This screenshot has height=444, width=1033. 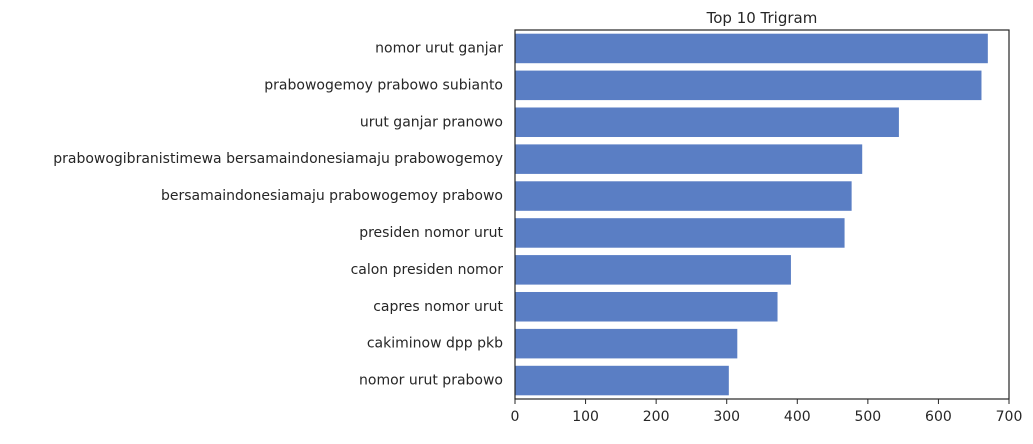 I want to click on x-tick-label: 500, so click(x=867, y=417).